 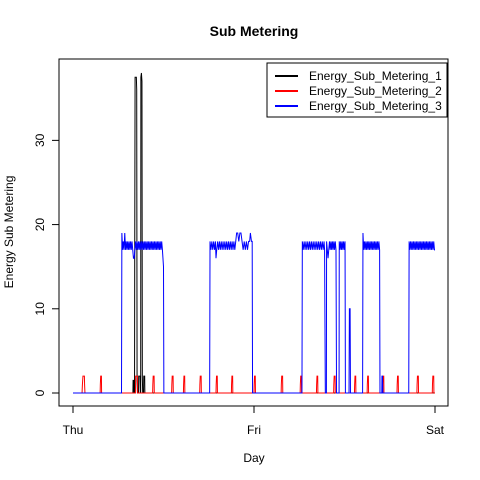 I want to click on y-tick-label: 30, so click(x=40, y=140).